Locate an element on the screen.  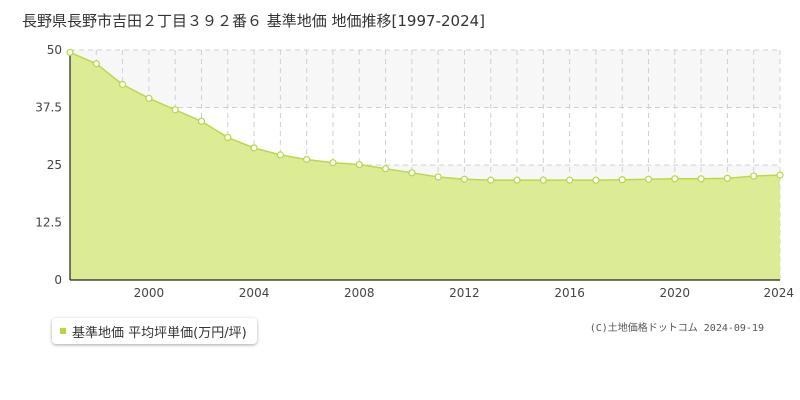
y-tick-label: 12.5 is located at coordinates (48, 223).